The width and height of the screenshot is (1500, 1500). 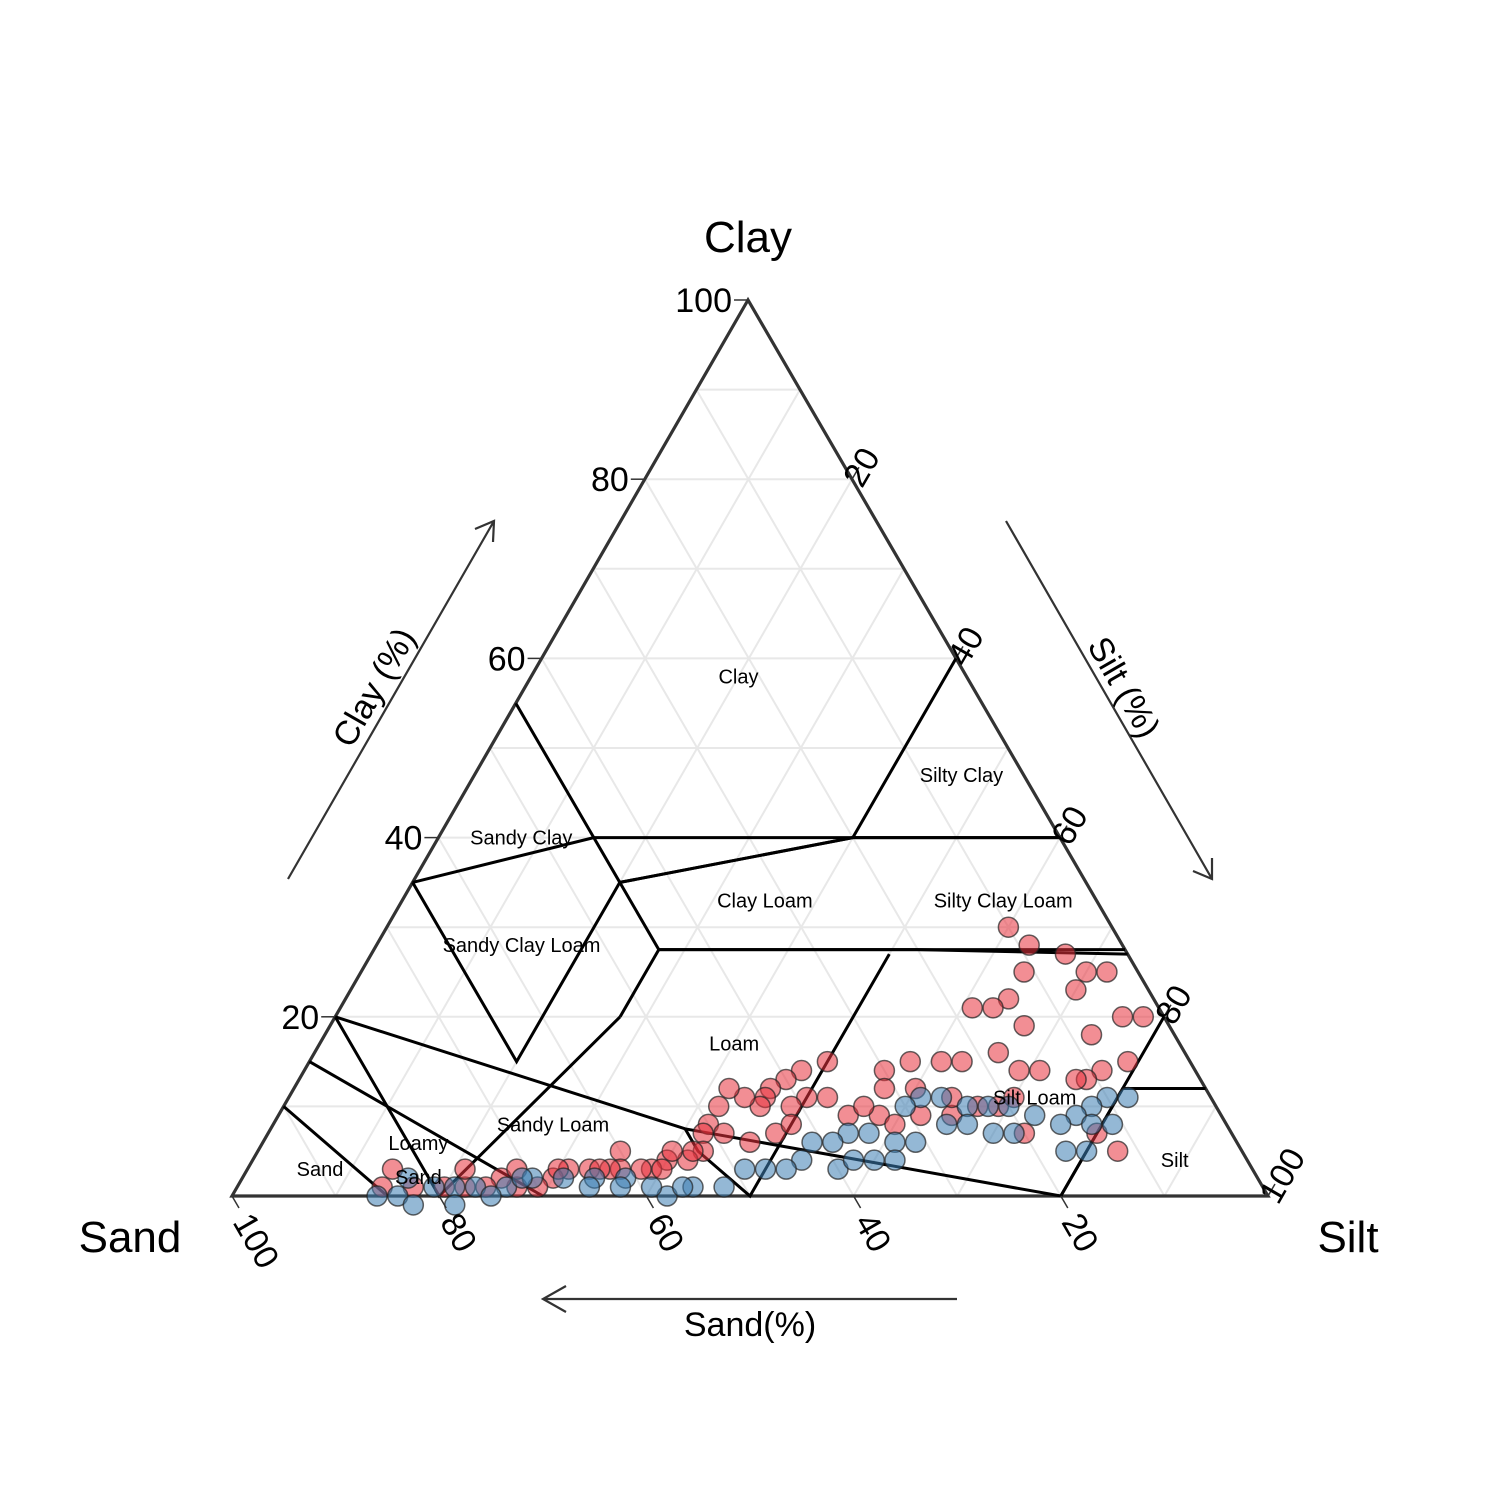 What do you see at coordinates (1080, 1233) in the screenshot?
I see `tick-label-sand-20: 20` at bounding box center [1080, 1233].